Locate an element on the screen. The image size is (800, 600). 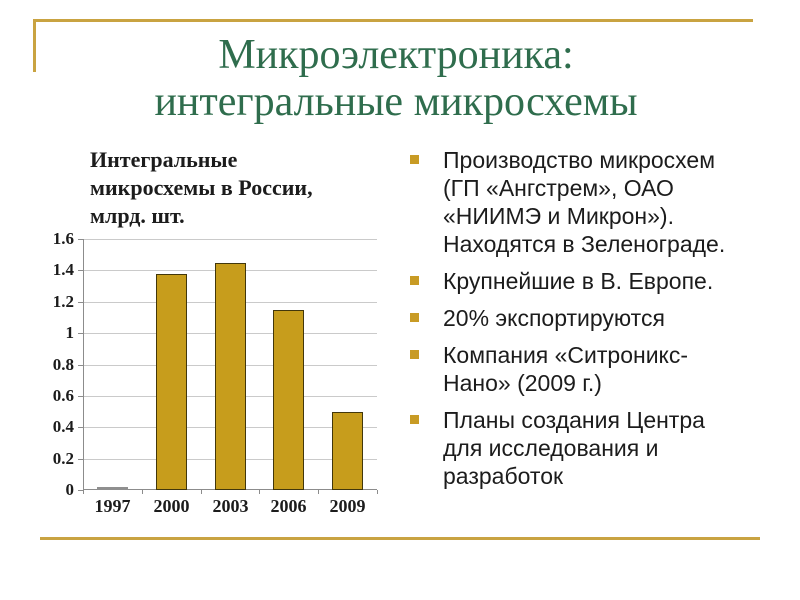
bullet-text: Компания «Ситроникс- Нано» (2009 г.) is located at coordinates (566, 369).